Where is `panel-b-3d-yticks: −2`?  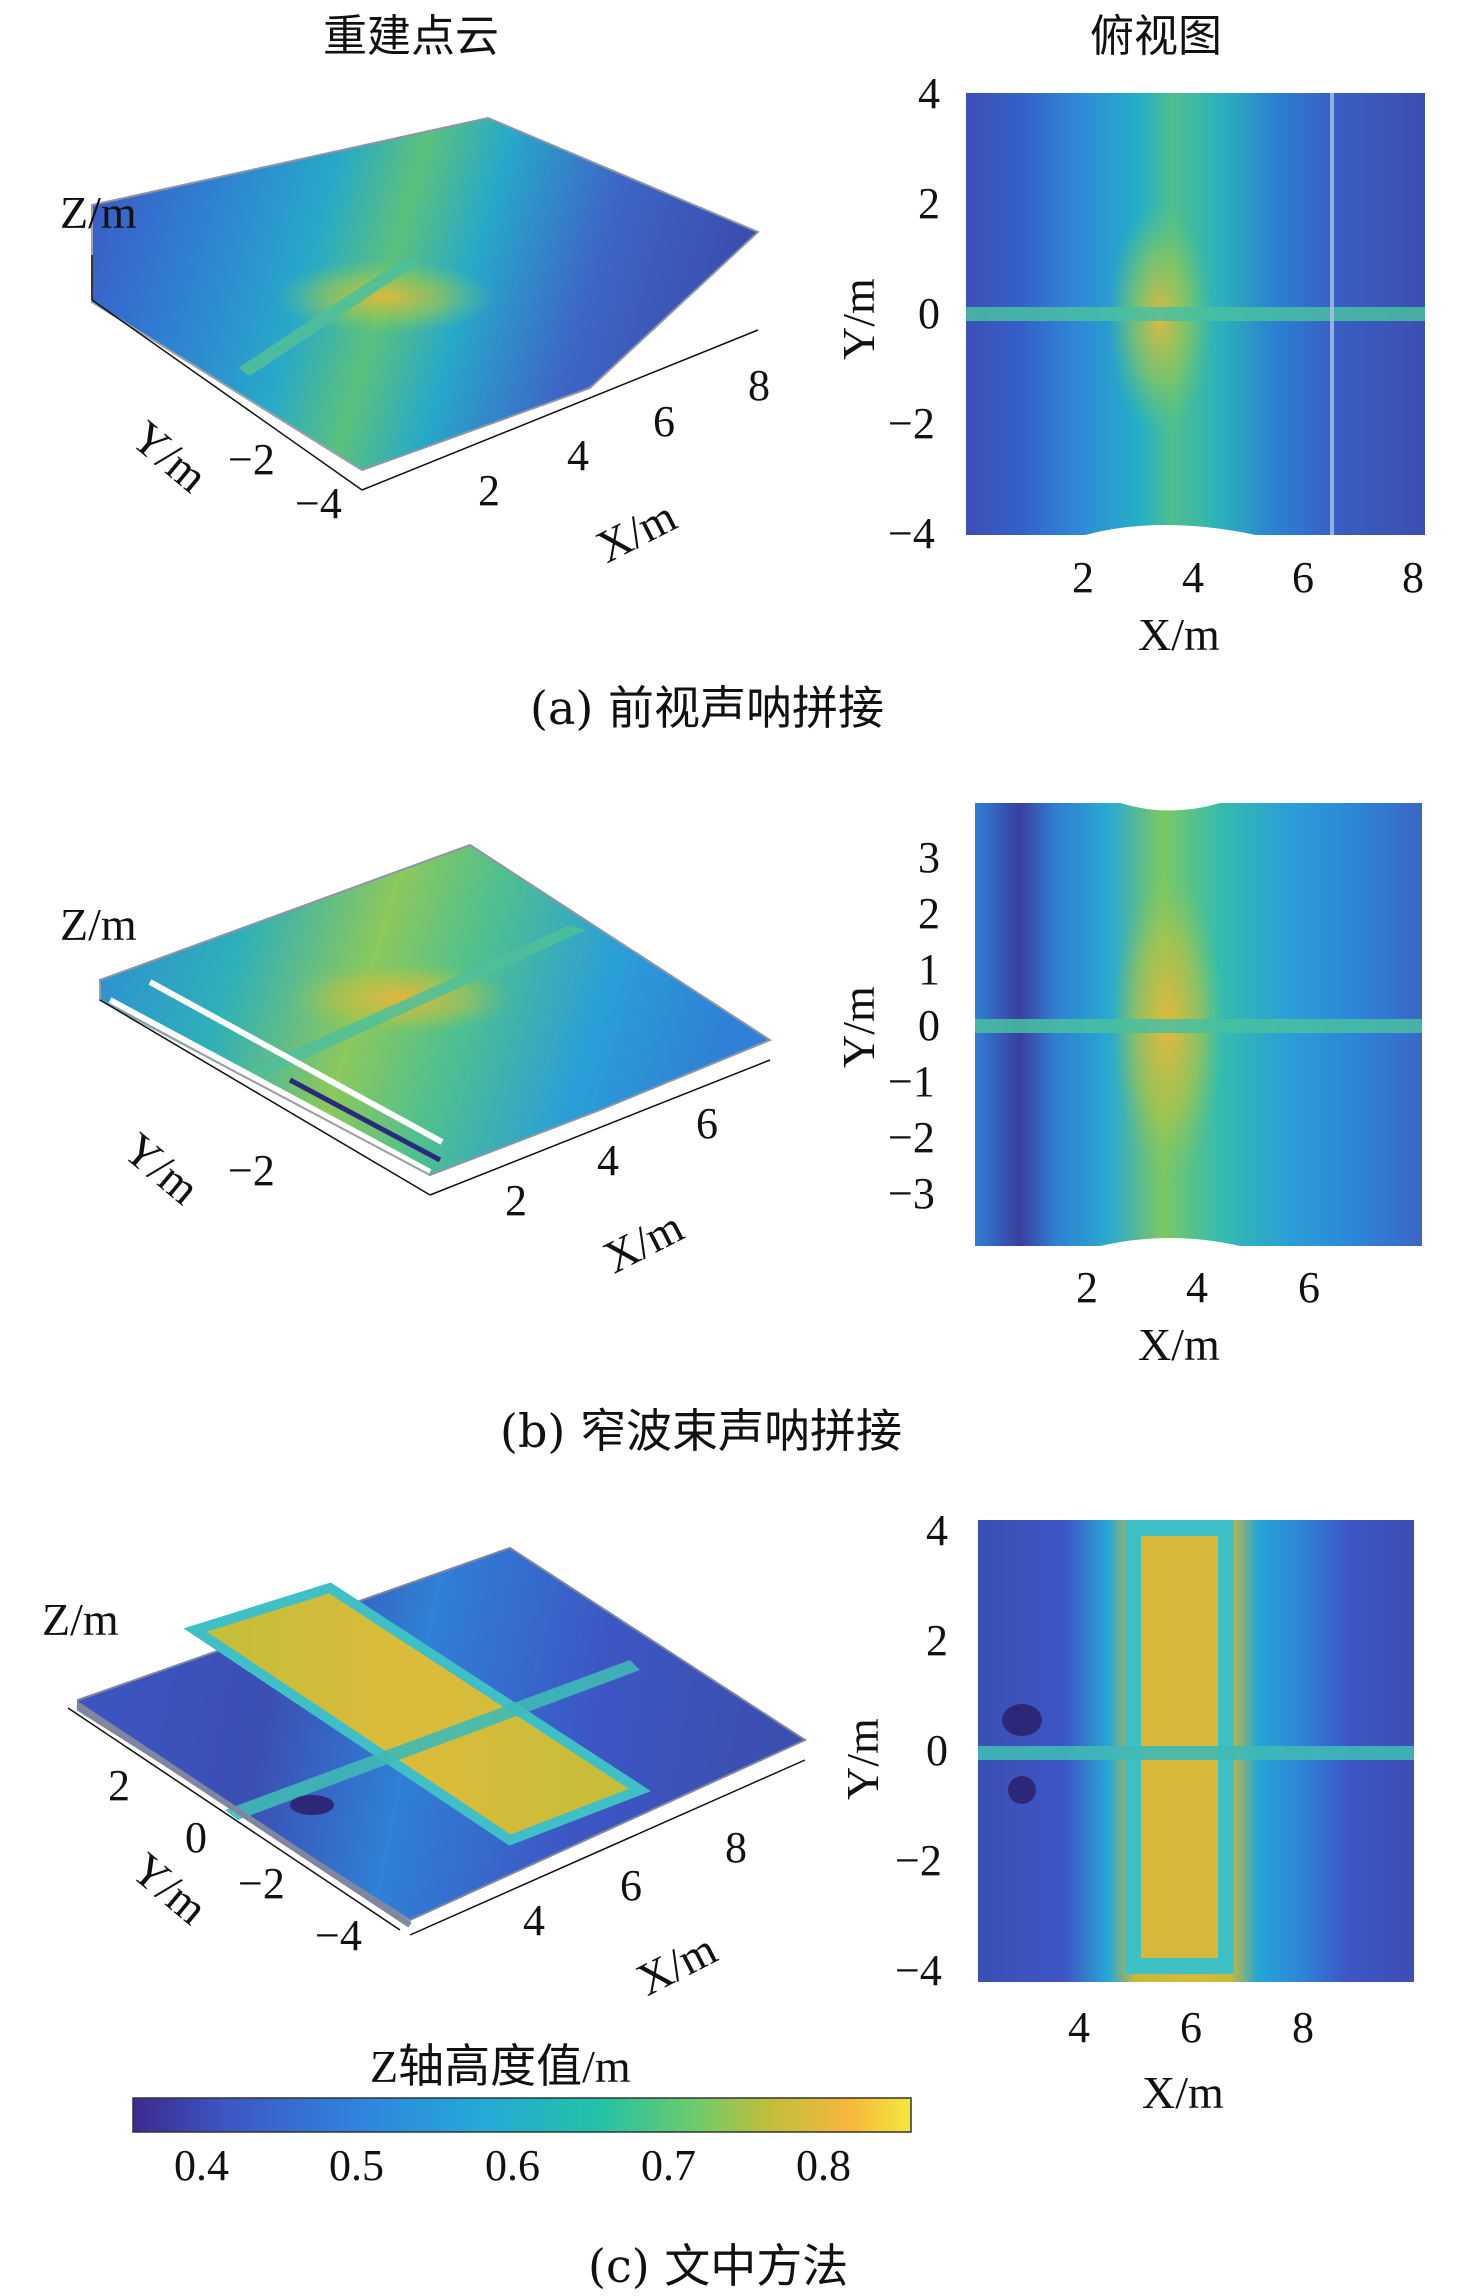 panel-b-3d-yticks: −2 is located at coordinates (251, 1170).